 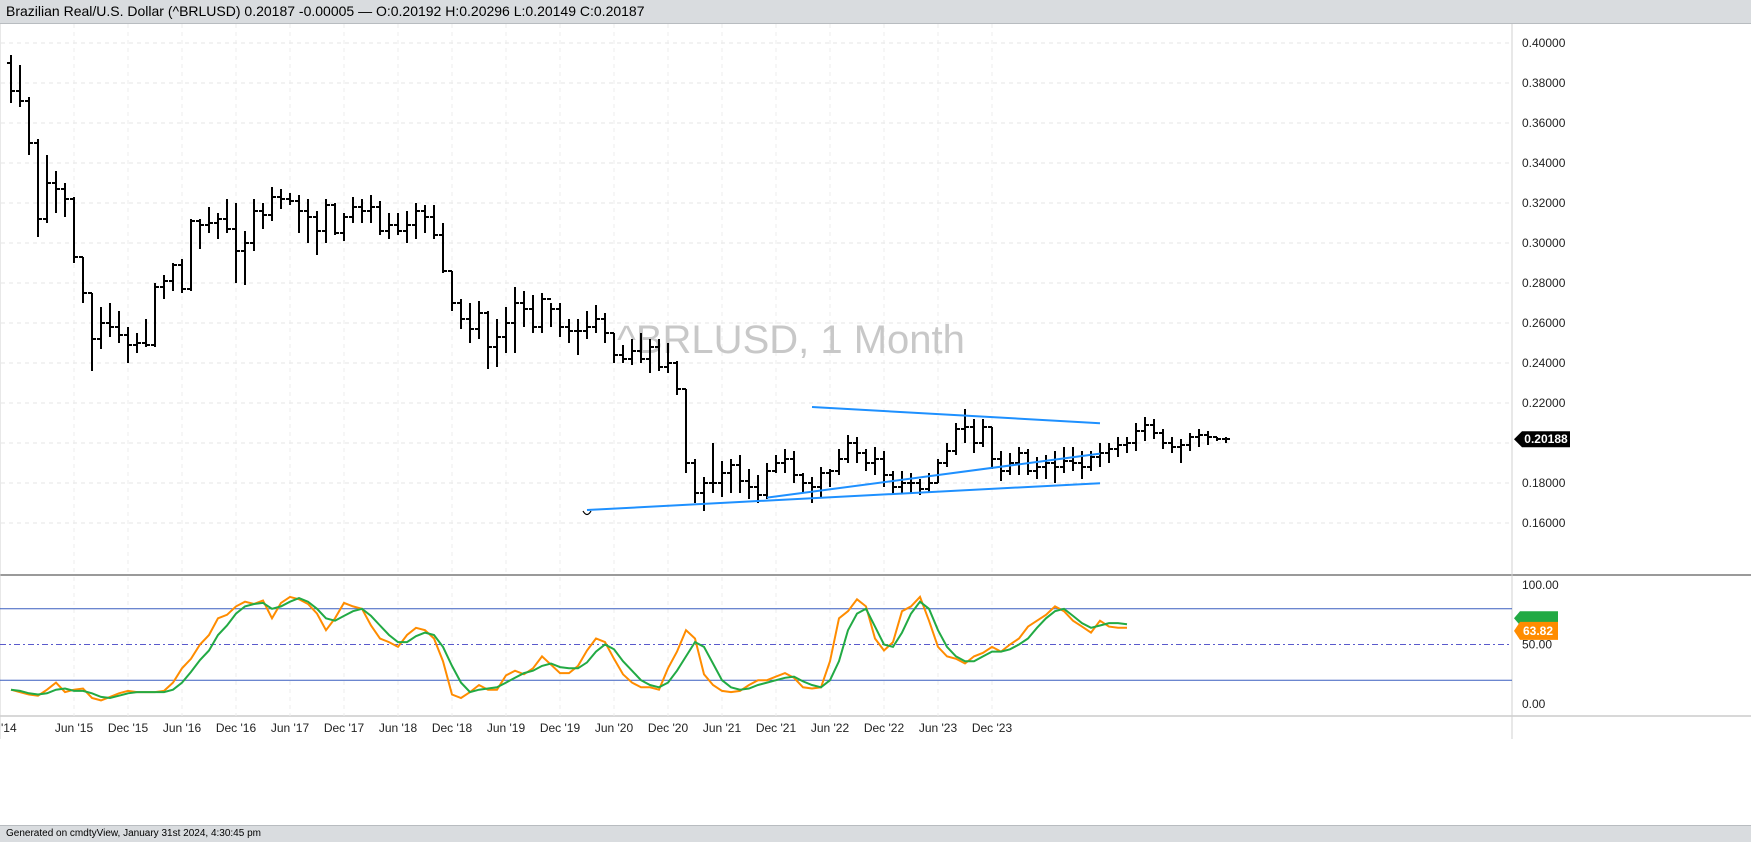 What do you see at coordinates (722, 728) in the screenshot?
I see `date-tick-label: Jun '21` at bounding box center [722, 728].